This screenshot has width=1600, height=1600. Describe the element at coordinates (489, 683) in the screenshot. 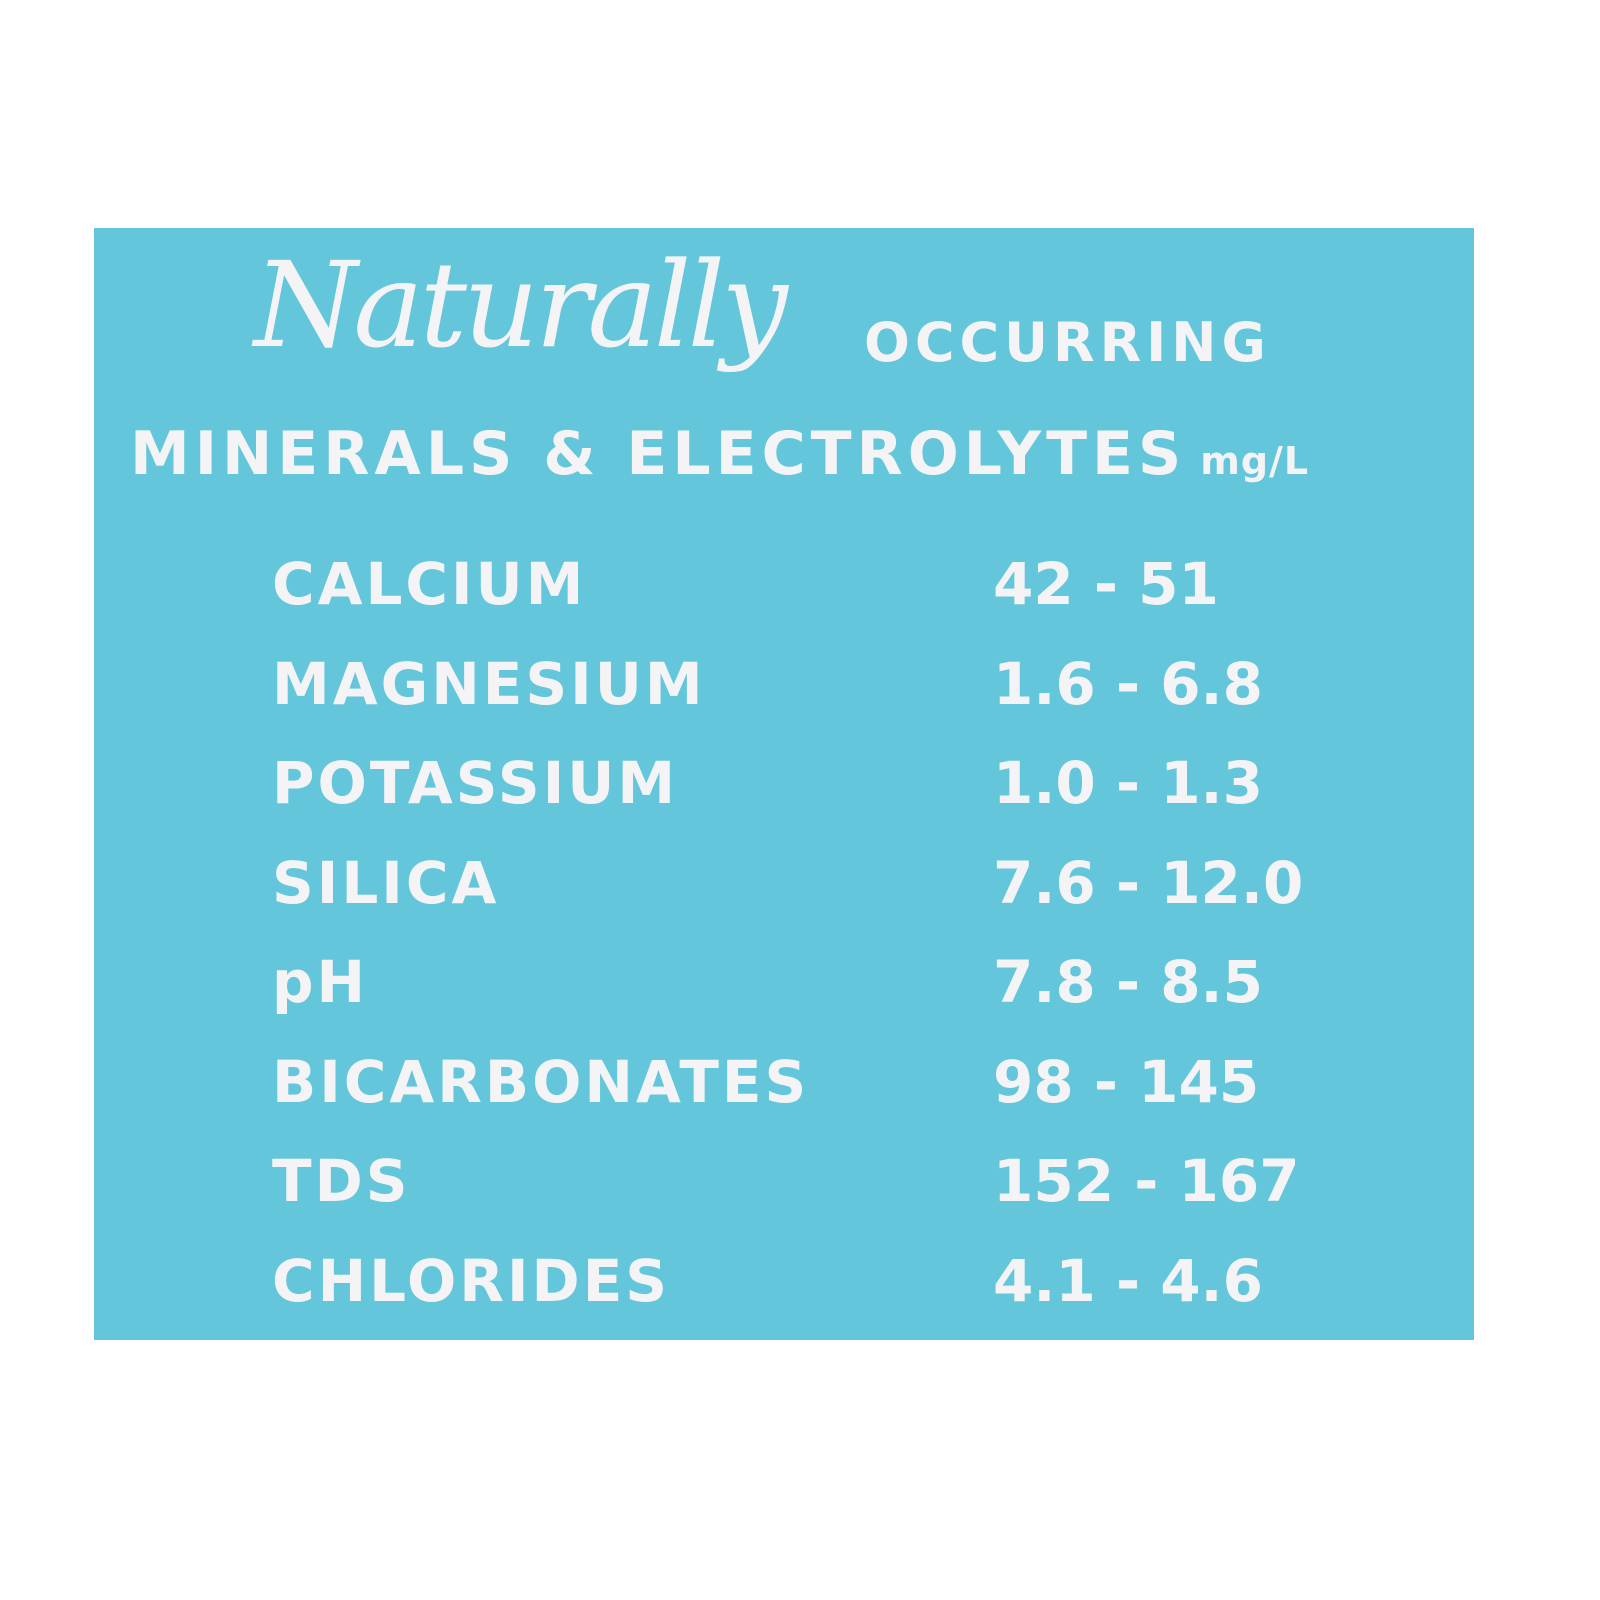

I see `row-label: MAGNESIUM` at that location.